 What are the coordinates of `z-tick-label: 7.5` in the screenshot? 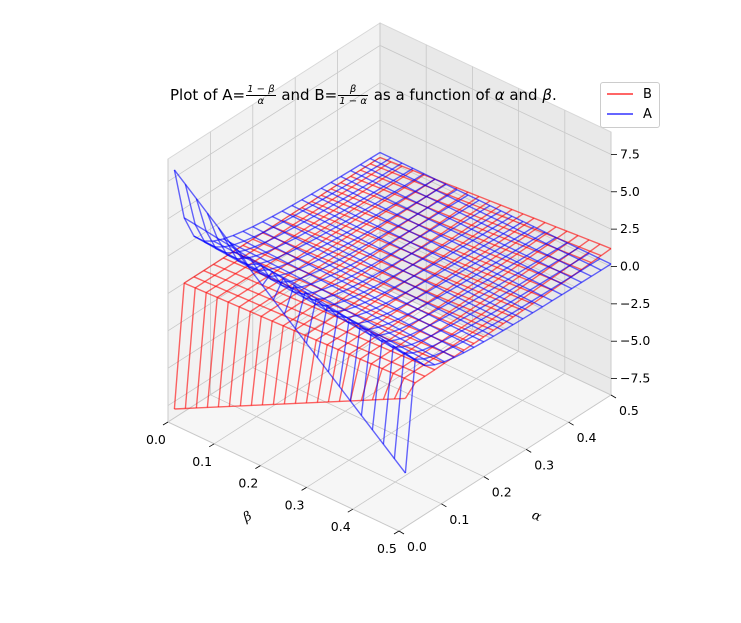 It's located at (630, 153).